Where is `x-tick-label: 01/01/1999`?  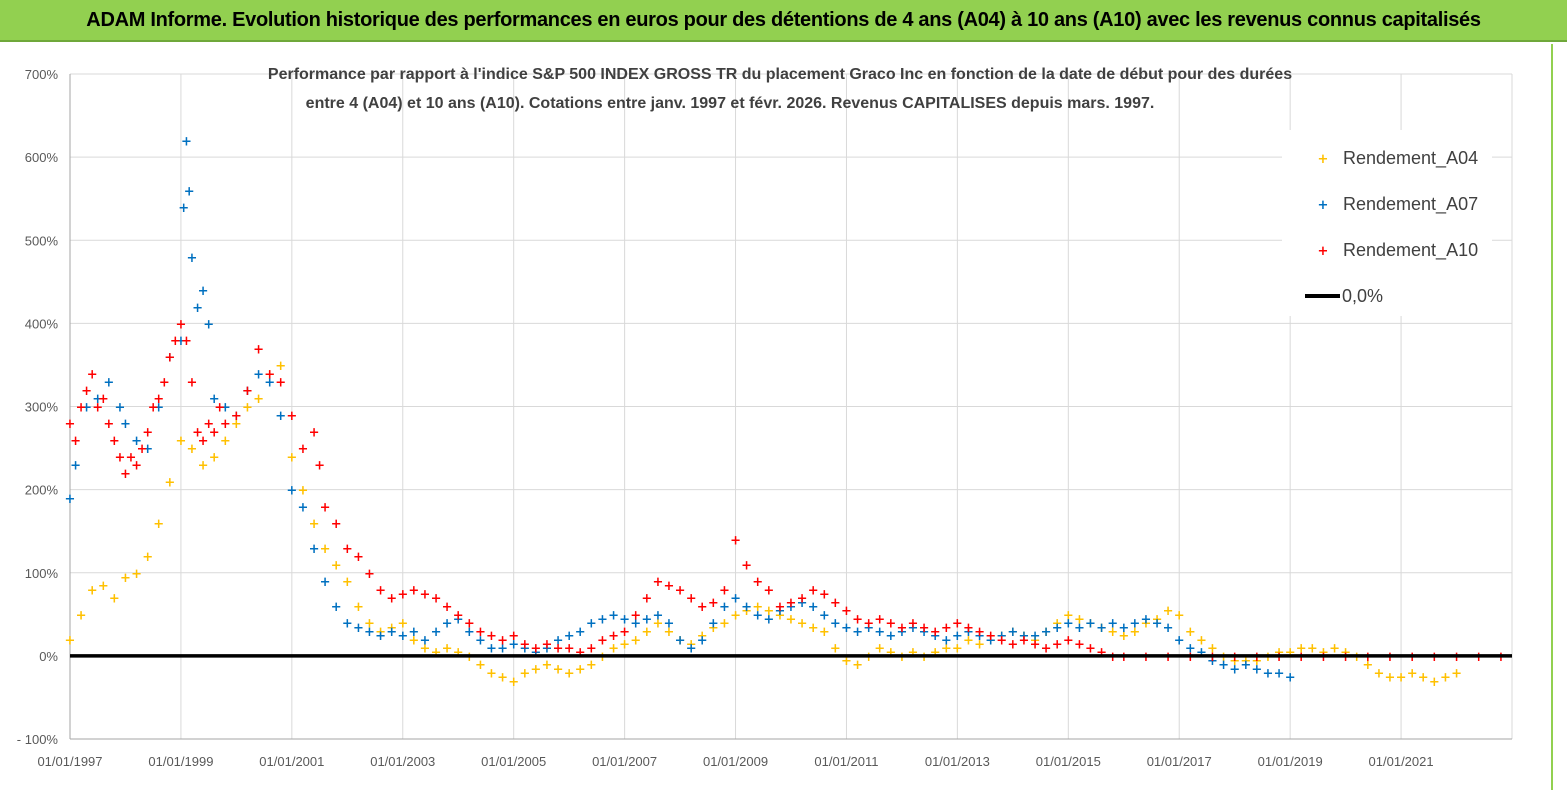
x-tick-label: 01/01/1999 is located at coordinates (180, 761).